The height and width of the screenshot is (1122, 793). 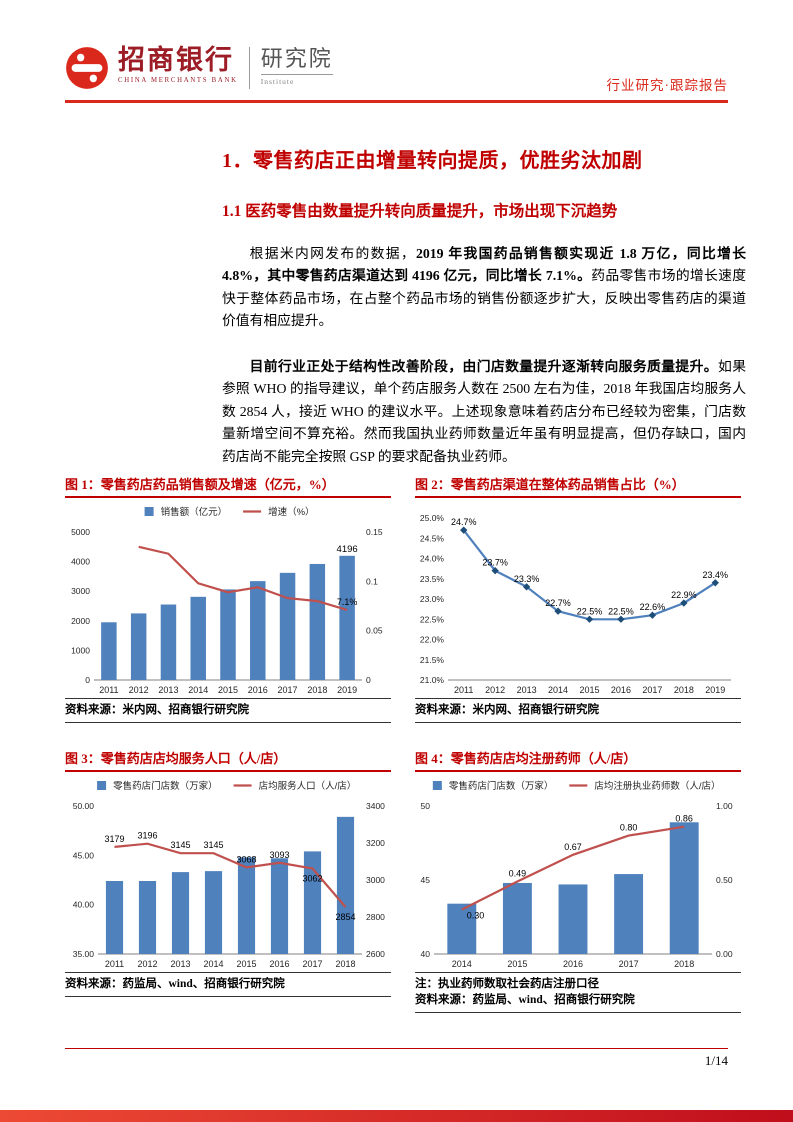 I want to click on report-type-label: 行业研究·跟踪报告, so click(x=667, y=85).